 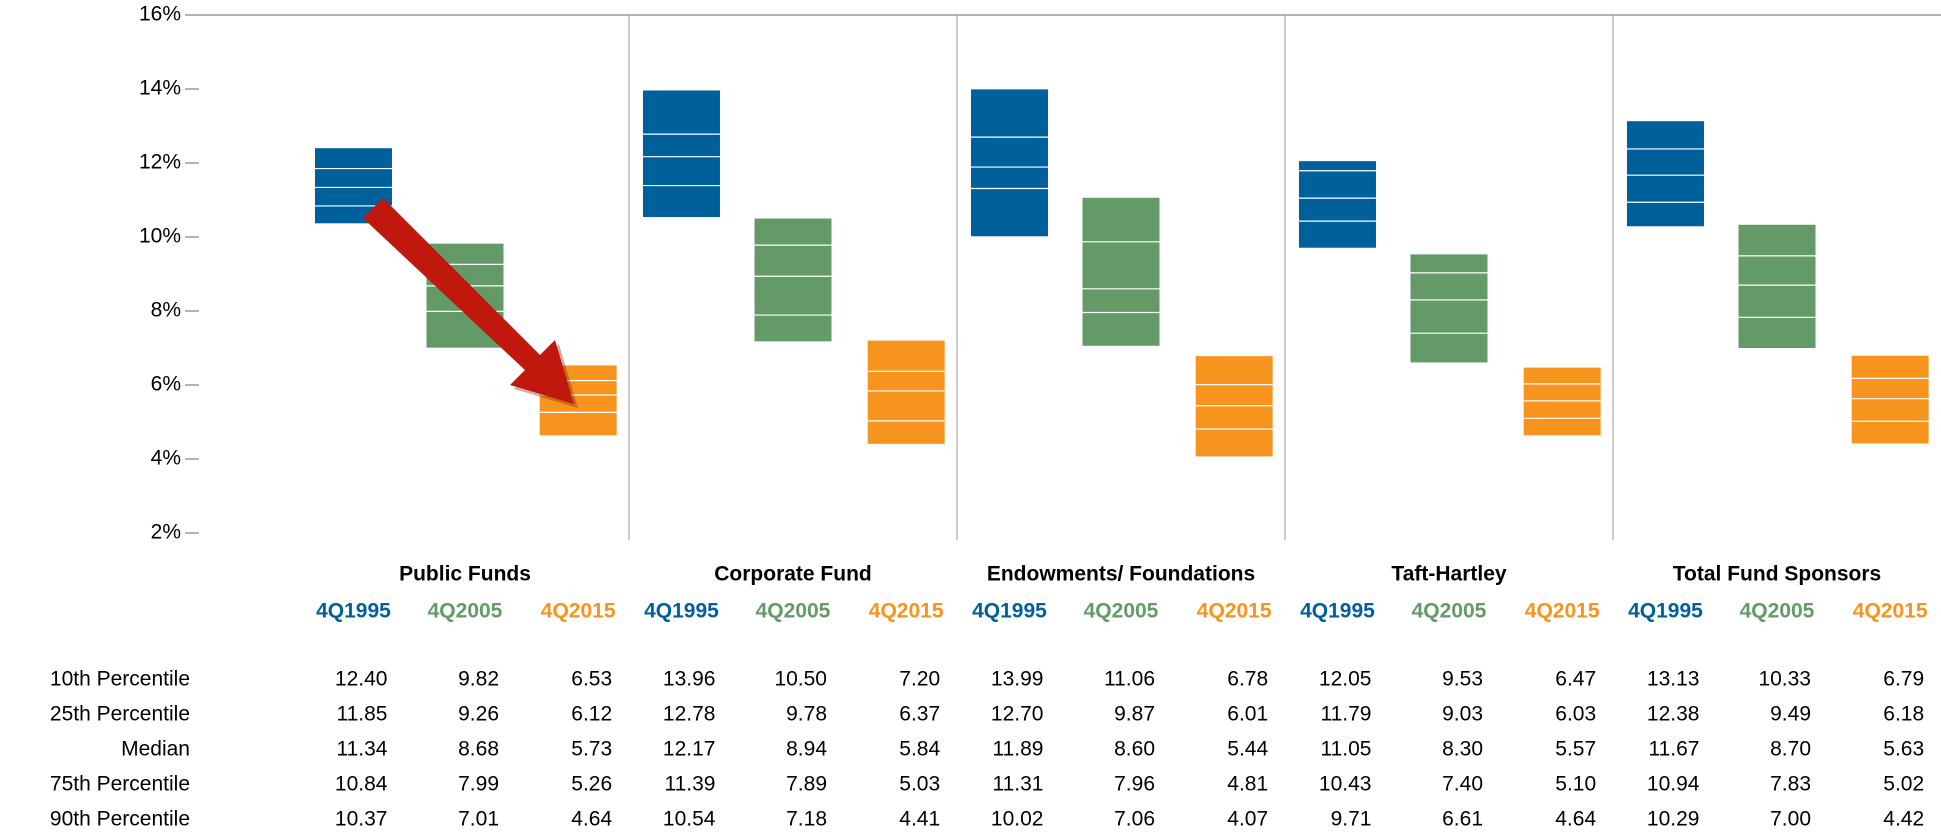 I want to click on group-label: Public Funds, so click(x=465, y=574).